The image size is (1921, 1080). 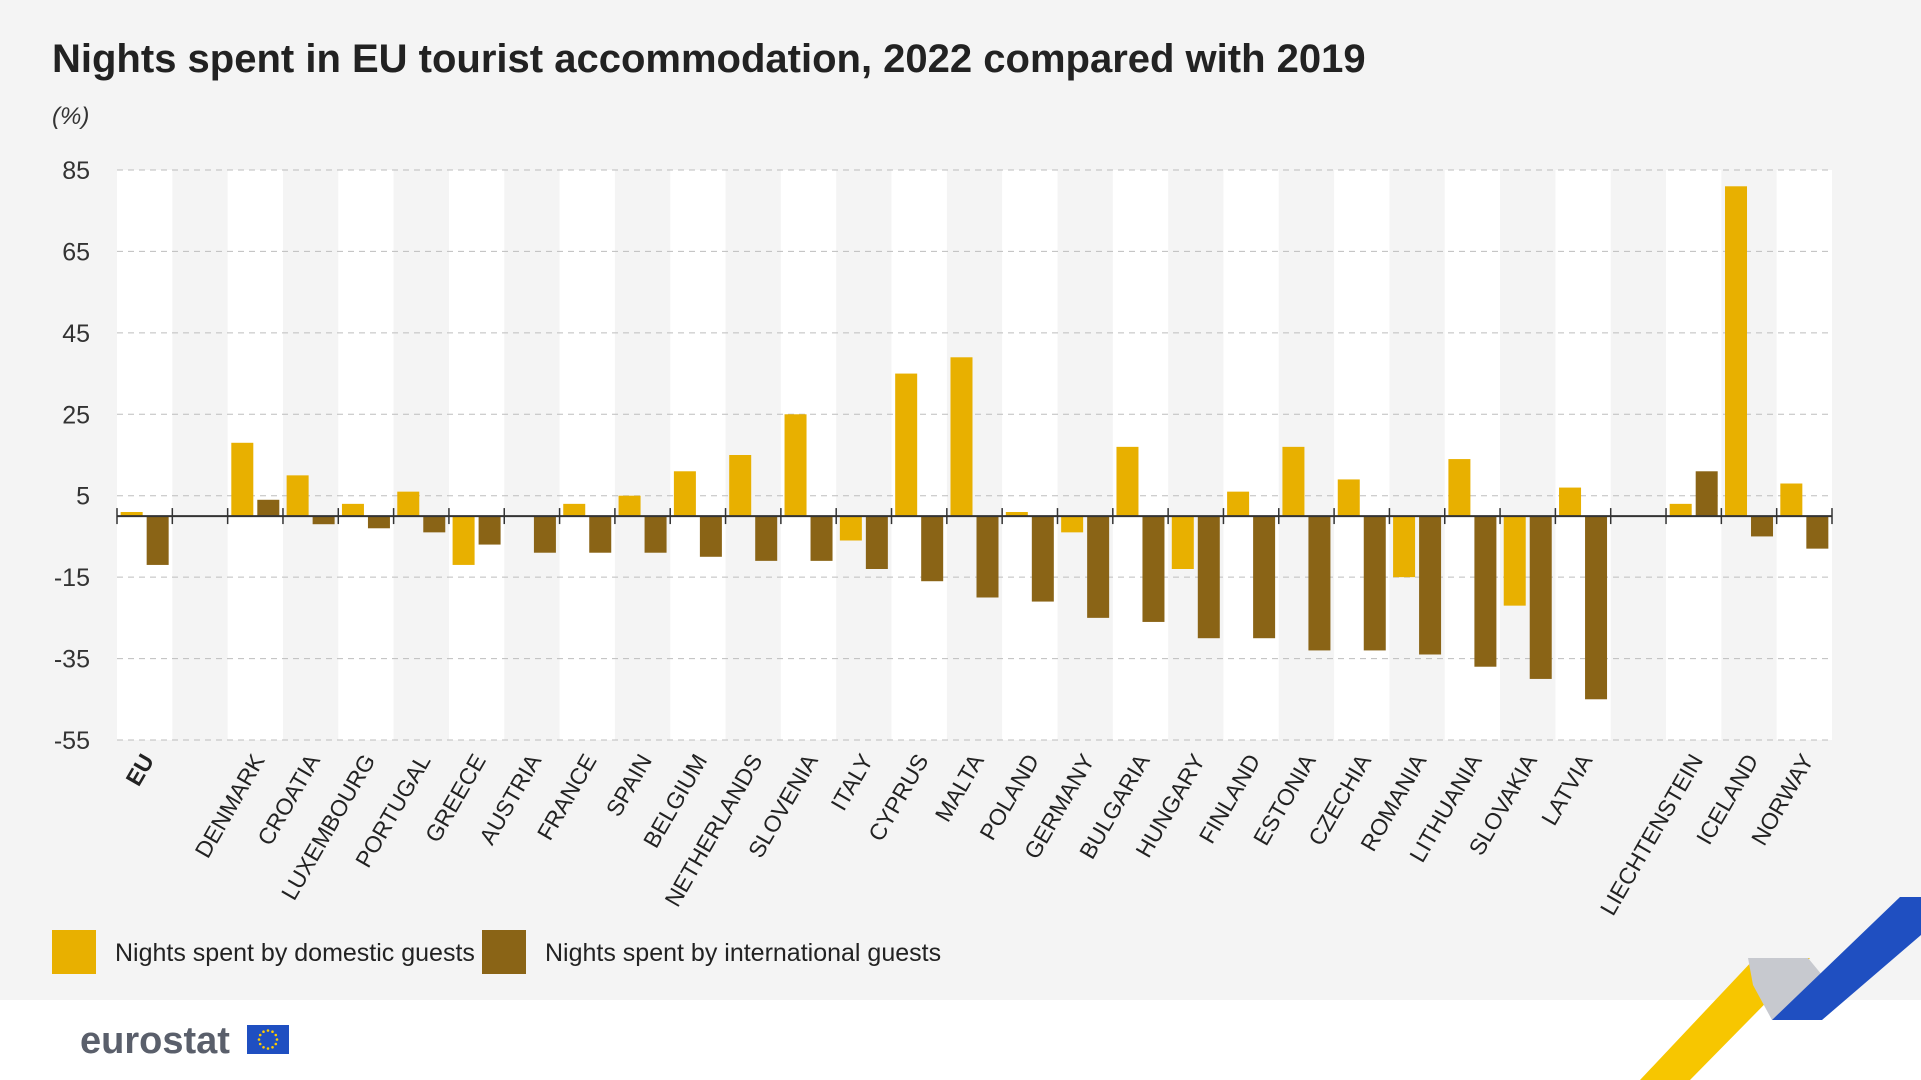 I want to click on x-tick-label: DENMARK, so click(x=230, y=805).